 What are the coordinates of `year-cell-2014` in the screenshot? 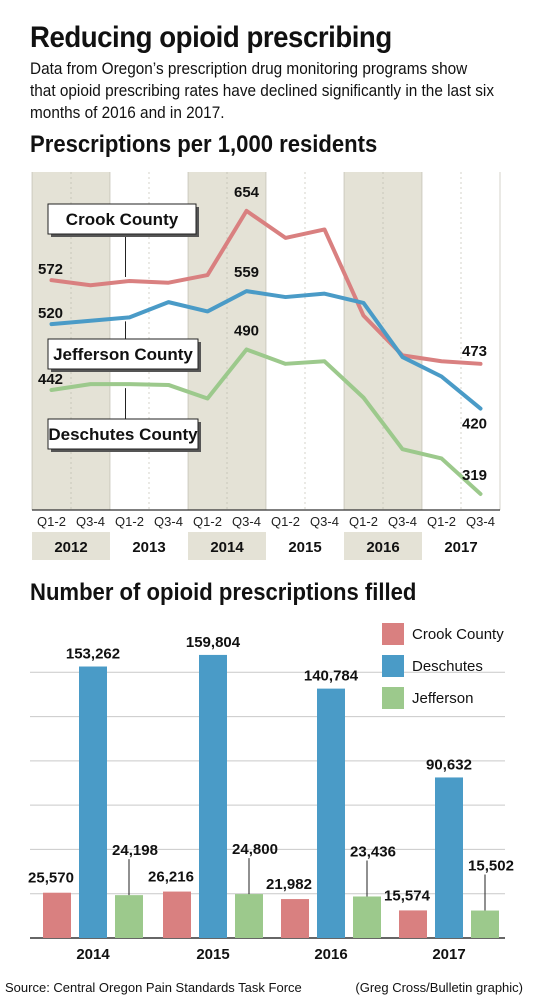 It's located at (227, 546).